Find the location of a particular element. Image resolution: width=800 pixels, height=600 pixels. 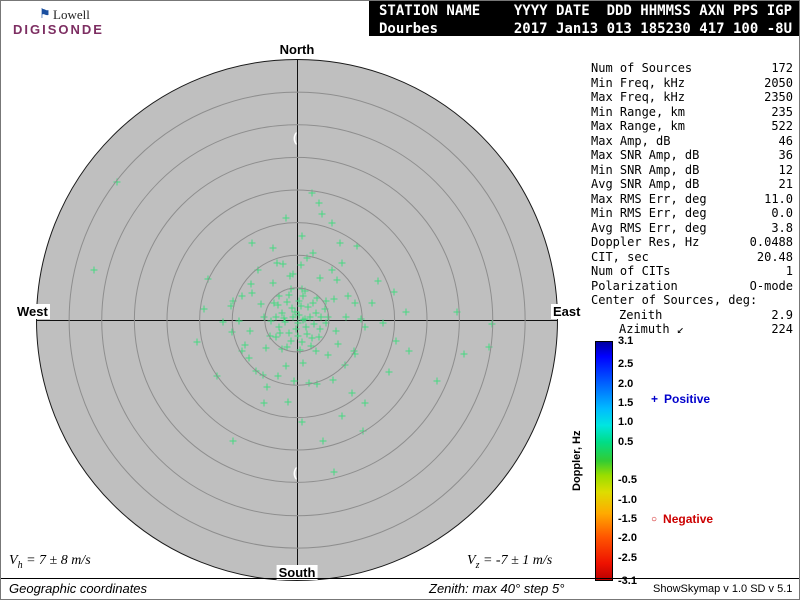

colorbar-gradient is located at coordinates (604, 461).